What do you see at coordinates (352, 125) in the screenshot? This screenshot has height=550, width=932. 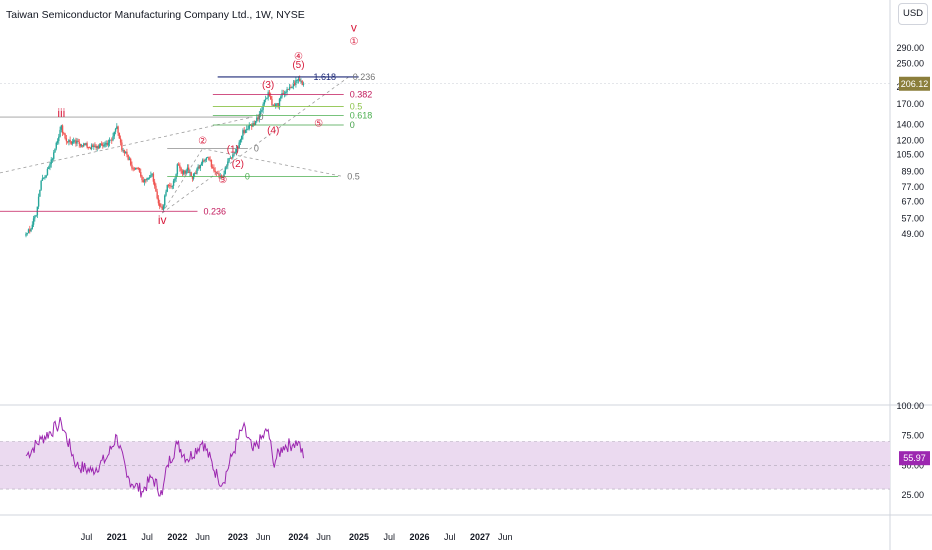 I see `fib-label: 0` at bounding box center [352, 125].